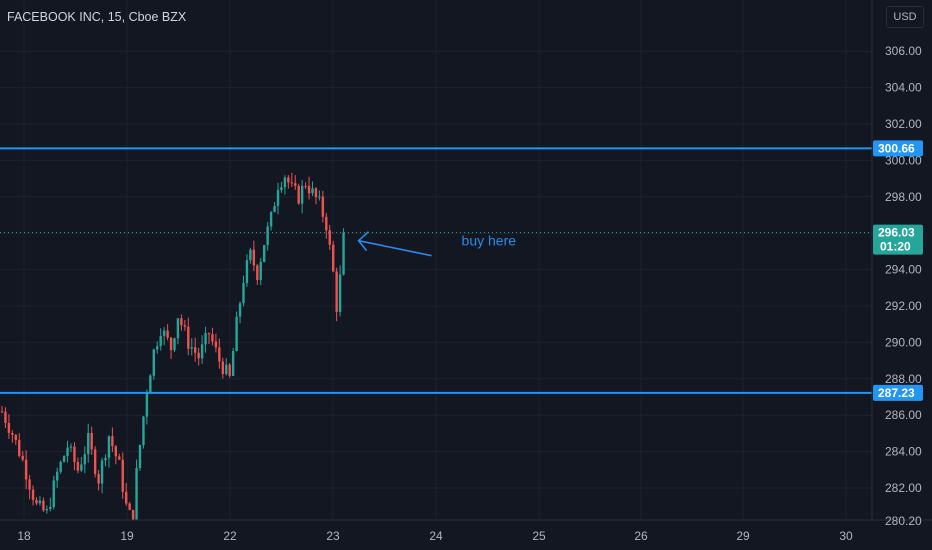  Describe the element at coordinates (24, 536) in the screenshot. I see `time-tick-label: 18` at that location.